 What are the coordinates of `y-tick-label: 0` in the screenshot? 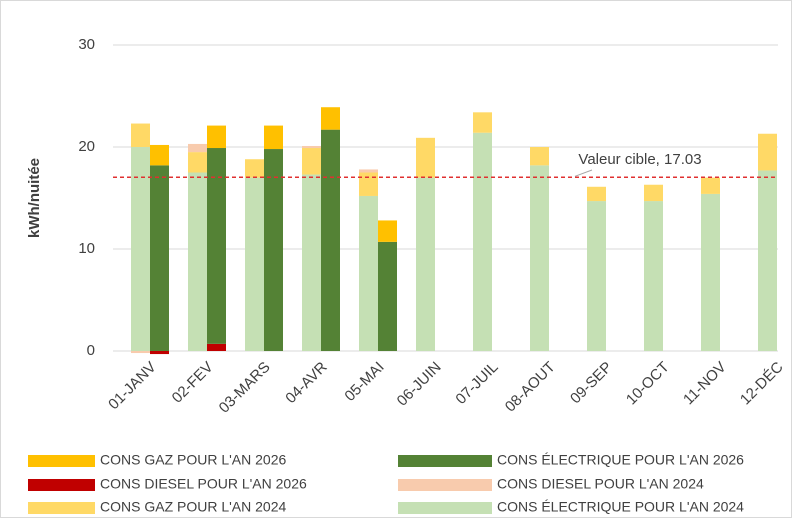 It's located at (91, 350).